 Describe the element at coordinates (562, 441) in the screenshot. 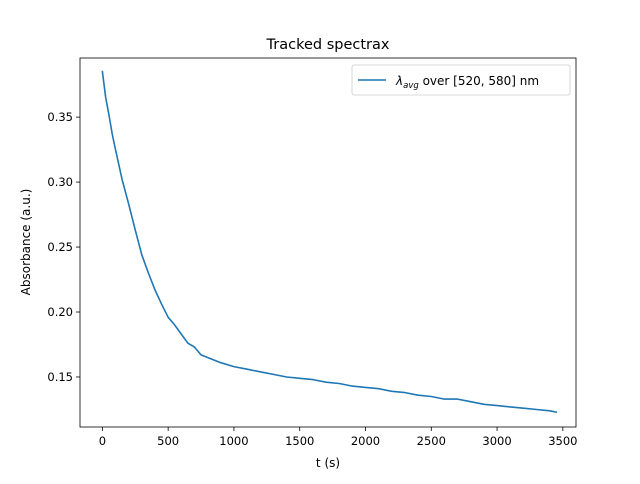

I see `x-tick-label: 3500` at that location.